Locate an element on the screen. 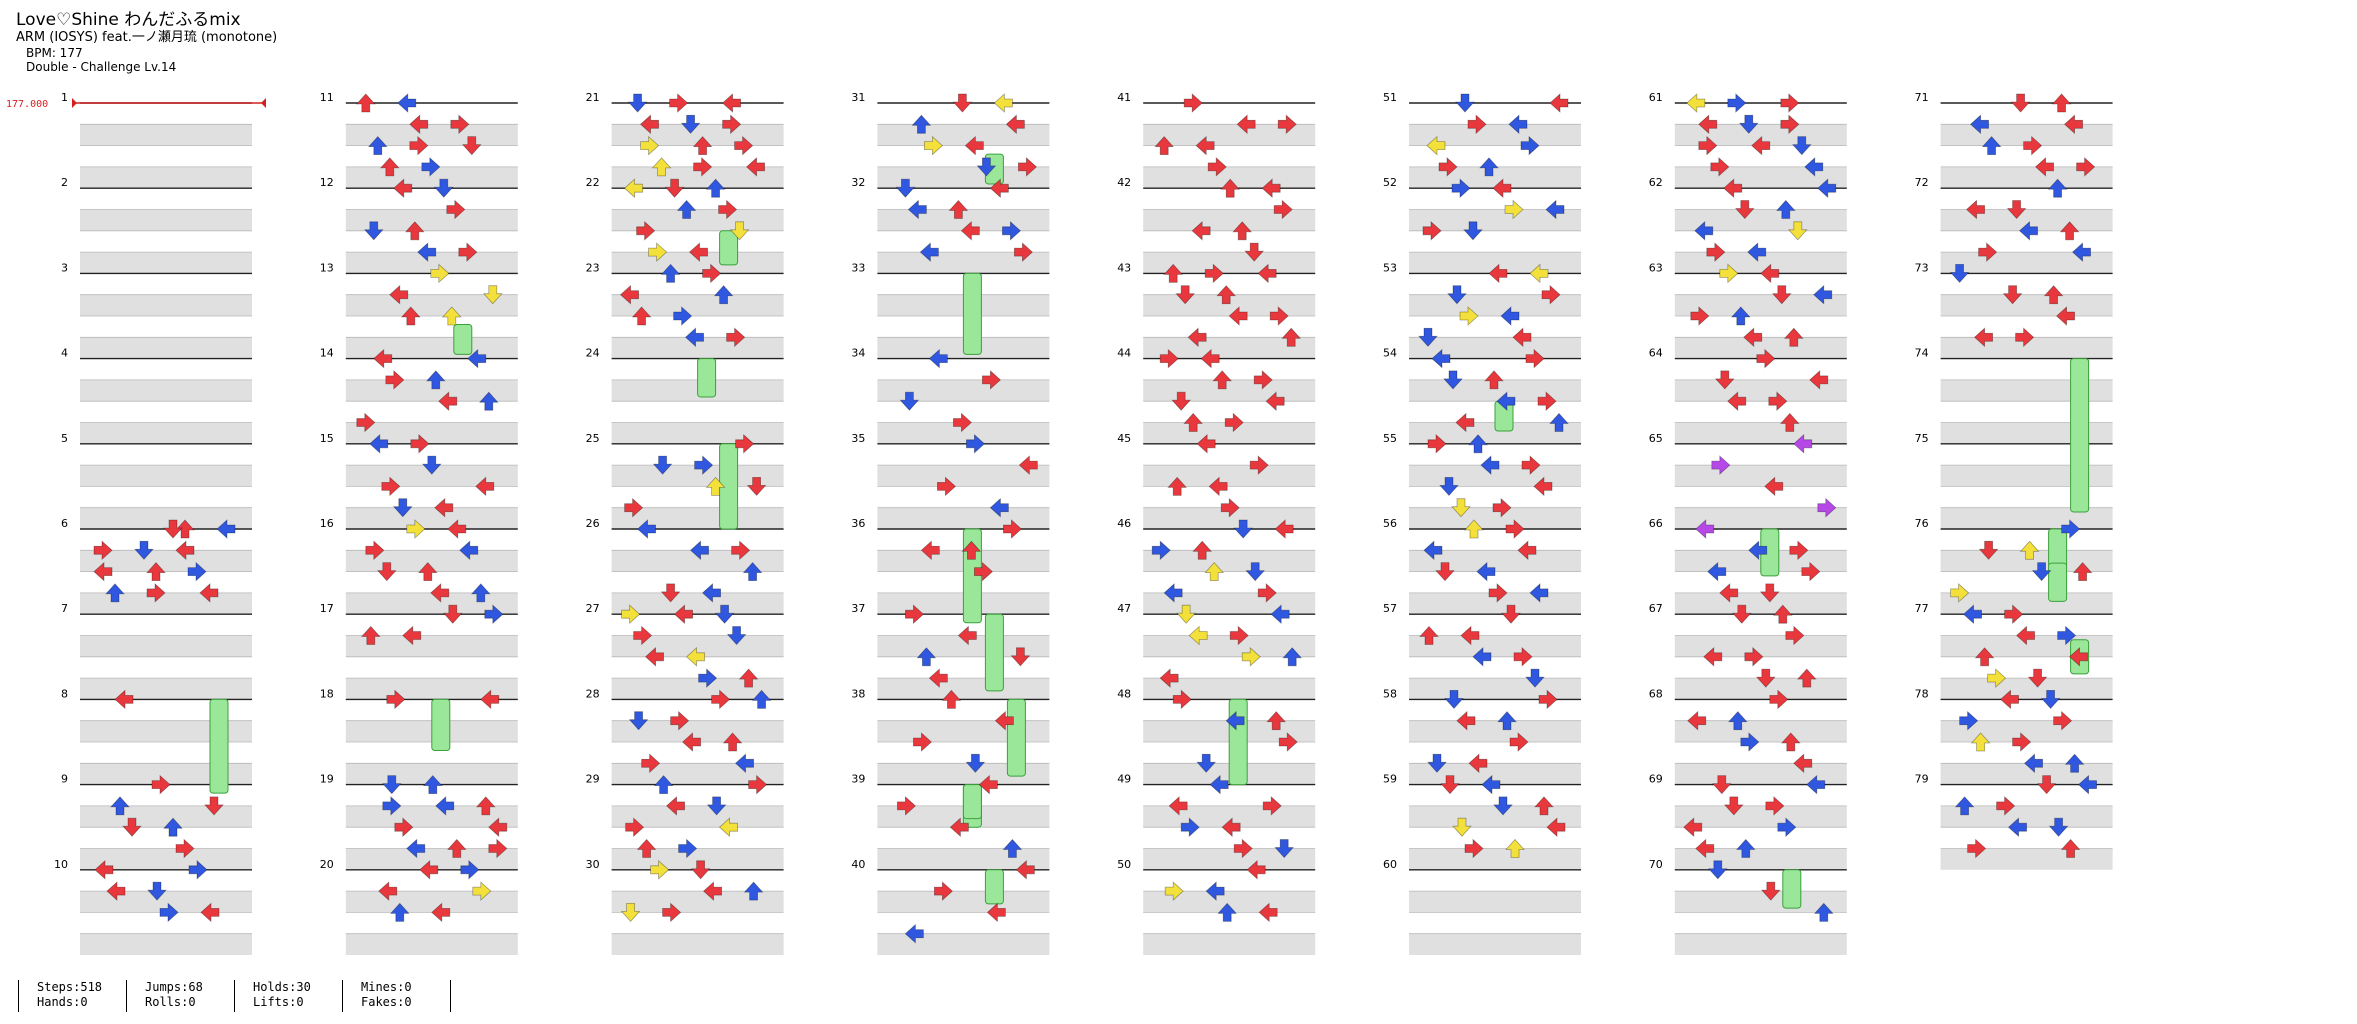 The width and height of the screenshot is (2357, 1024). song-title: Love♡Shine わんだふるmix is located at coordinates (128, 20).